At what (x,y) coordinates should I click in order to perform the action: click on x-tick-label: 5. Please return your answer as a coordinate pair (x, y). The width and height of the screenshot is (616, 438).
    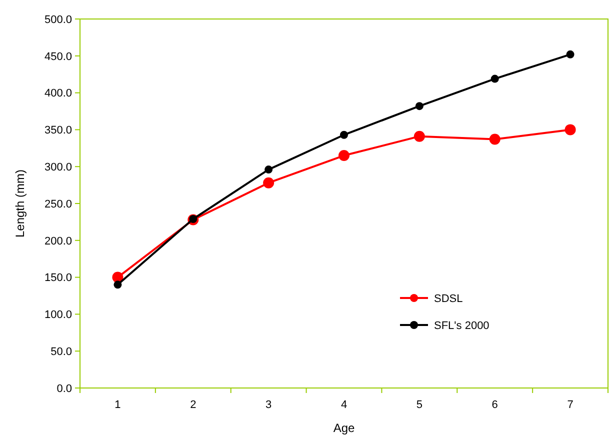
    Looking at the image, I should click on (419, 405).